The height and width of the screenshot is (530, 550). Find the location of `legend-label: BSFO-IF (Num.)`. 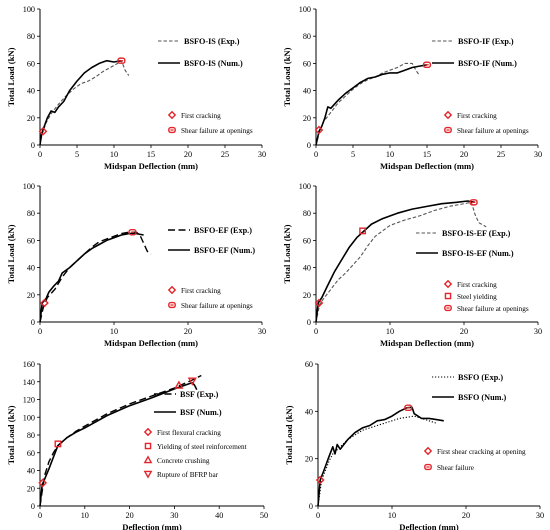

legend-label: BSFO-IF (Num.) is located at coordinates (487, 63).